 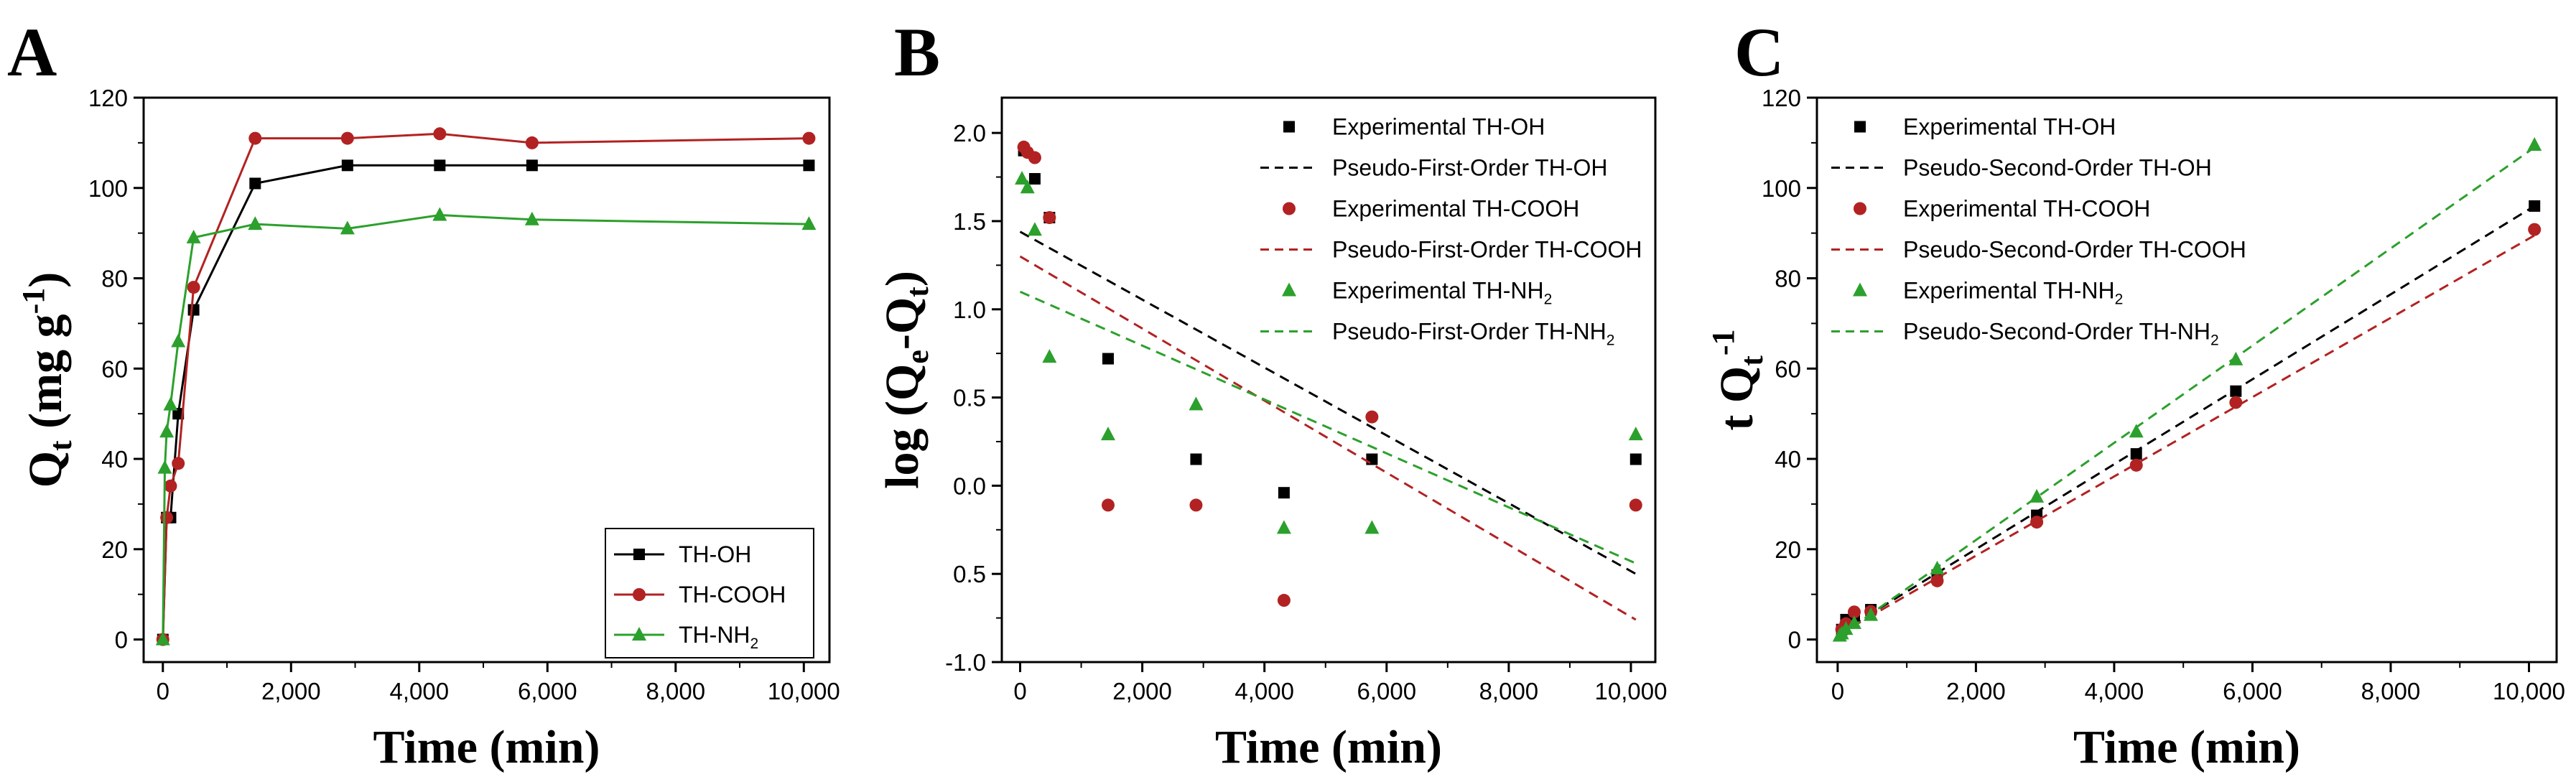 I want to click on y-tick-label: 1.0, so click(x=970, y=310).